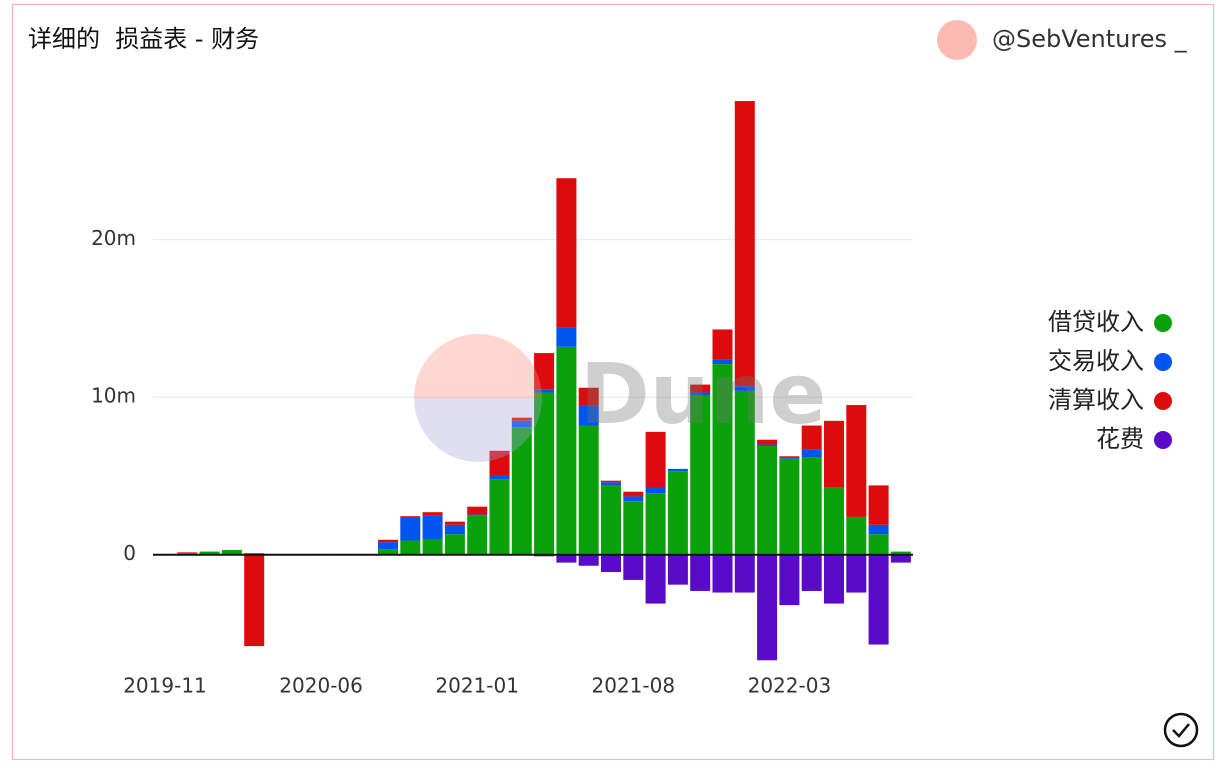 This screenshot has height=768, width=1226. I want to click on legend-label: 交易收入, so click(1096, 361).